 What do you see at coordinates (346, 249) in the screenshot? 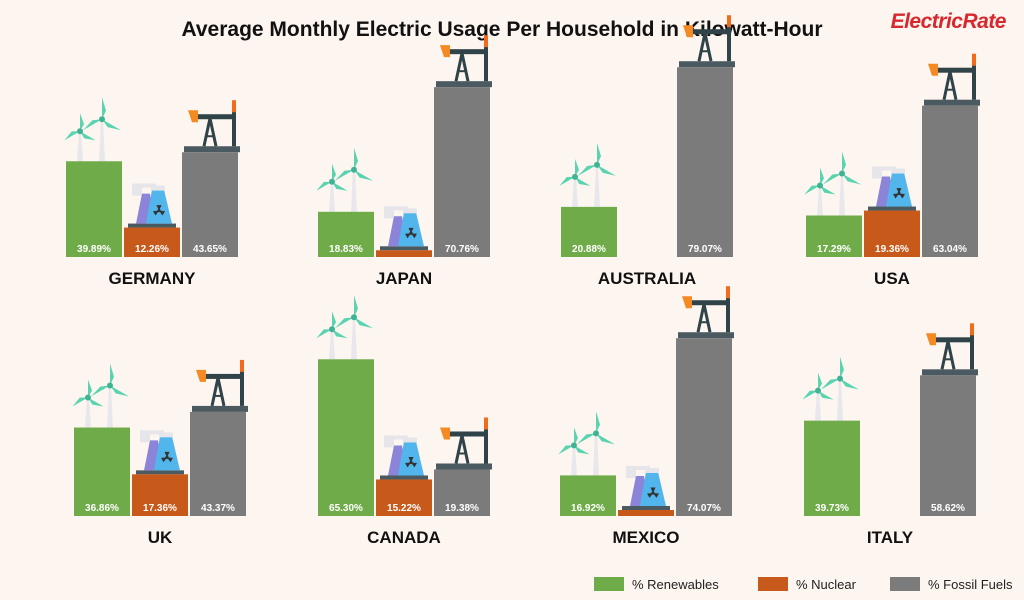
I see `data-label-renewables: 18.83%` at bounding box center [346, 249].